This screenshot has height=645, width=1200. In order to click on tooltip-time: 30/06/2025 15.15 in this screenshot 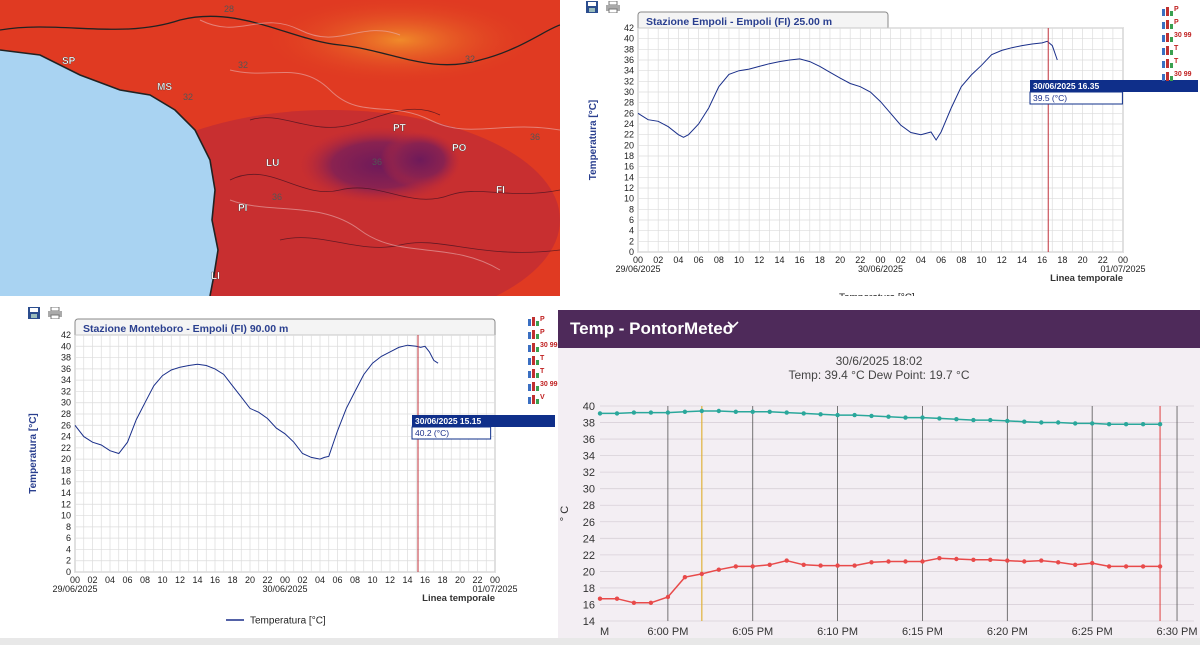, I will do `click(448, 421)`.